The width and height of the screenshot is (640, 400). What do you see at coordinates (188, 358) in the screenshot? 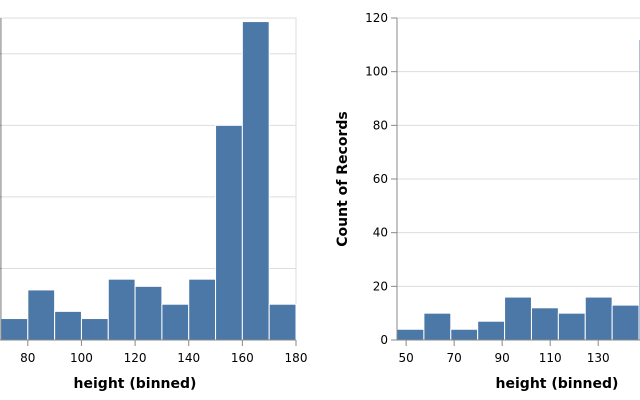
I see `x-tick-label: 140` at bounding box center [188, 358].